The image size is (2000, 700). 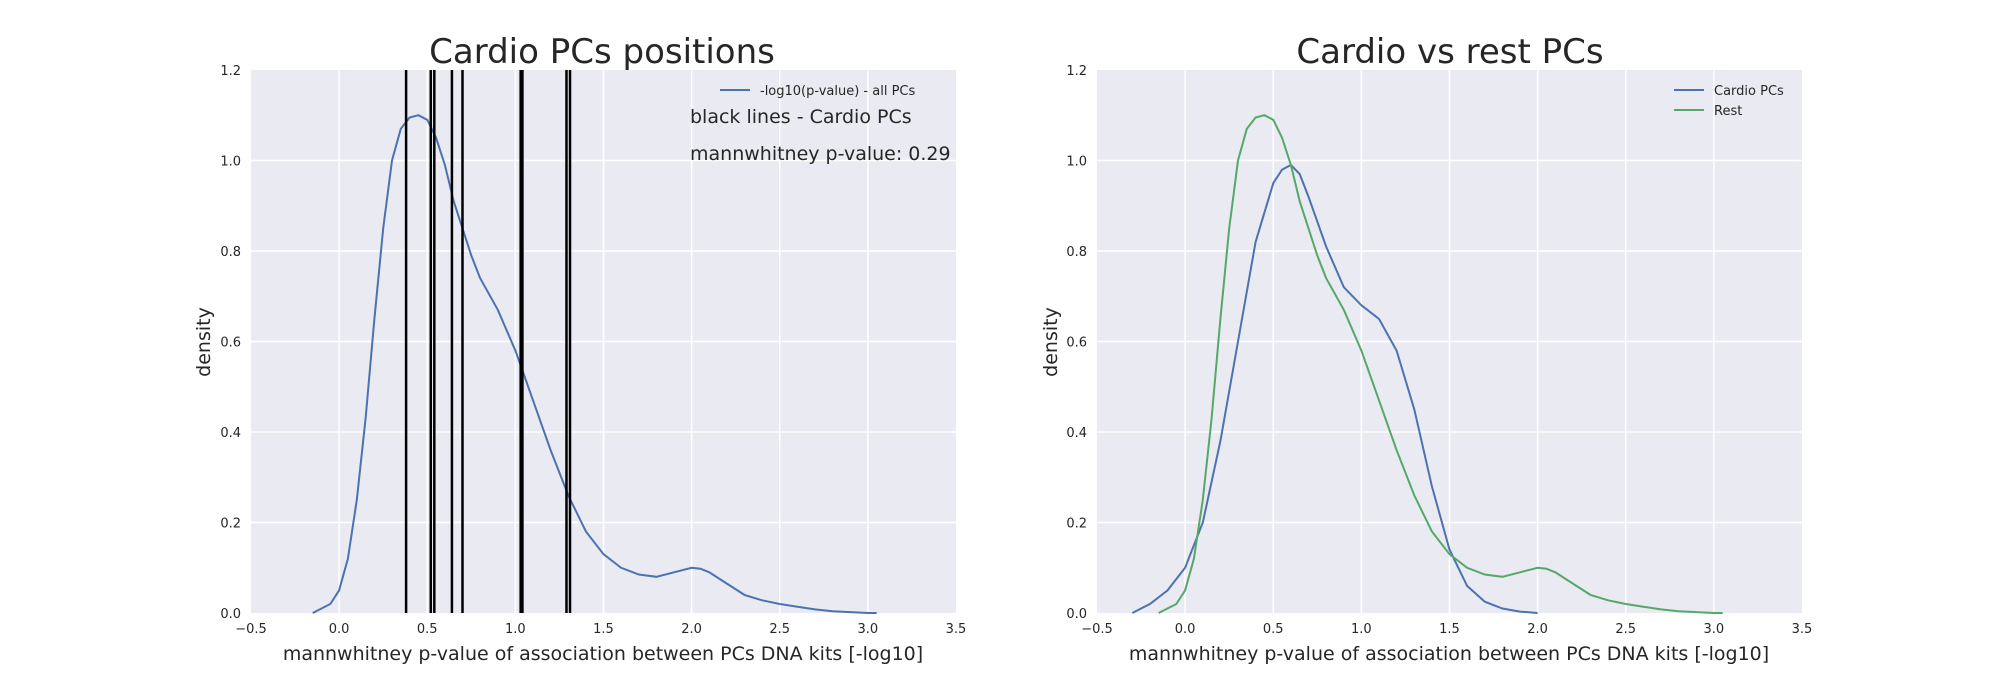 What do you see at coordinates (1729, 101) in the screenshot?
I see `legend: Cardio PCs Rest` at bounding box center [1729, 101].